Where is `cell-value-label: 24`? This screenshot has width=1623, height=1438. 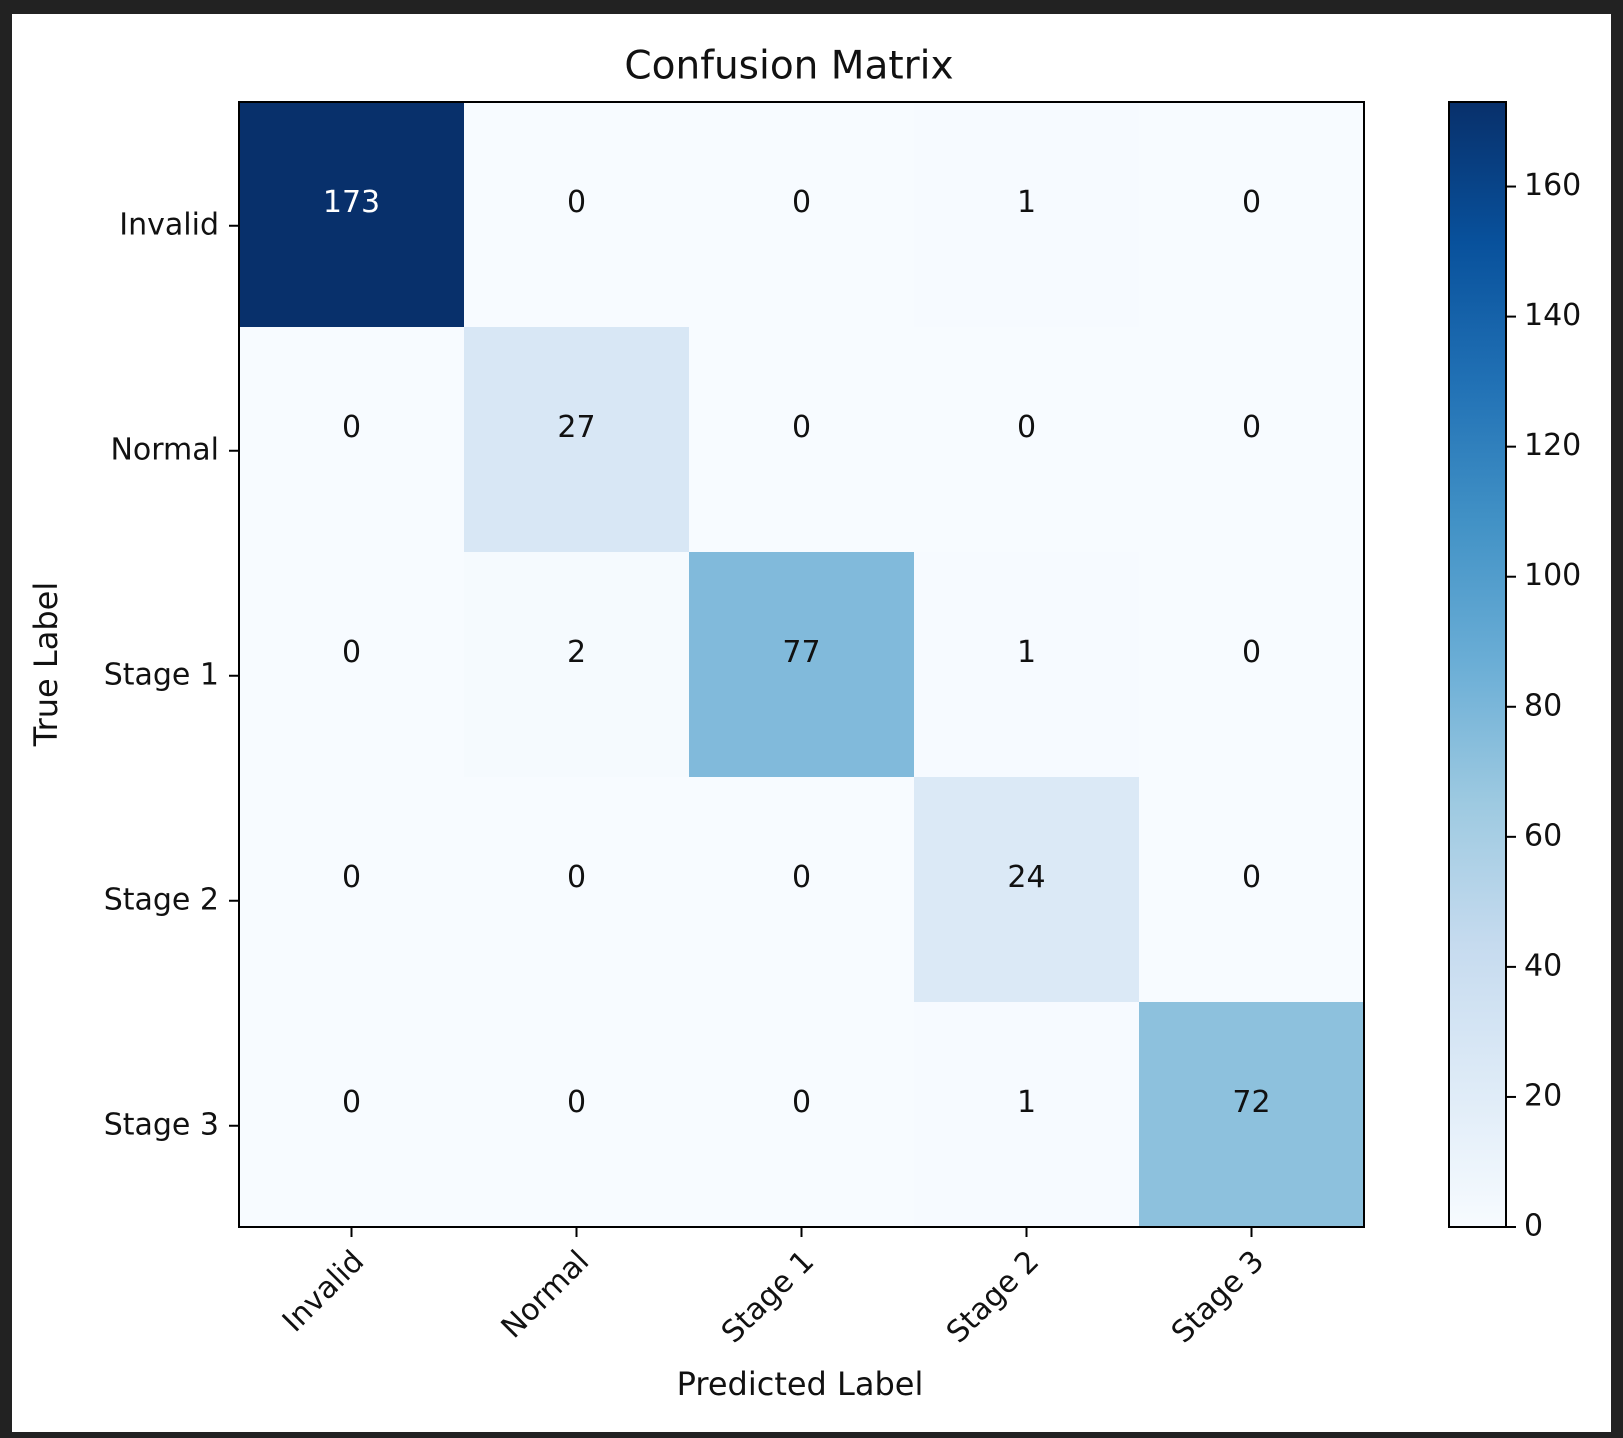
cell-value-label: 24 is located at coordinates (1026, 877).